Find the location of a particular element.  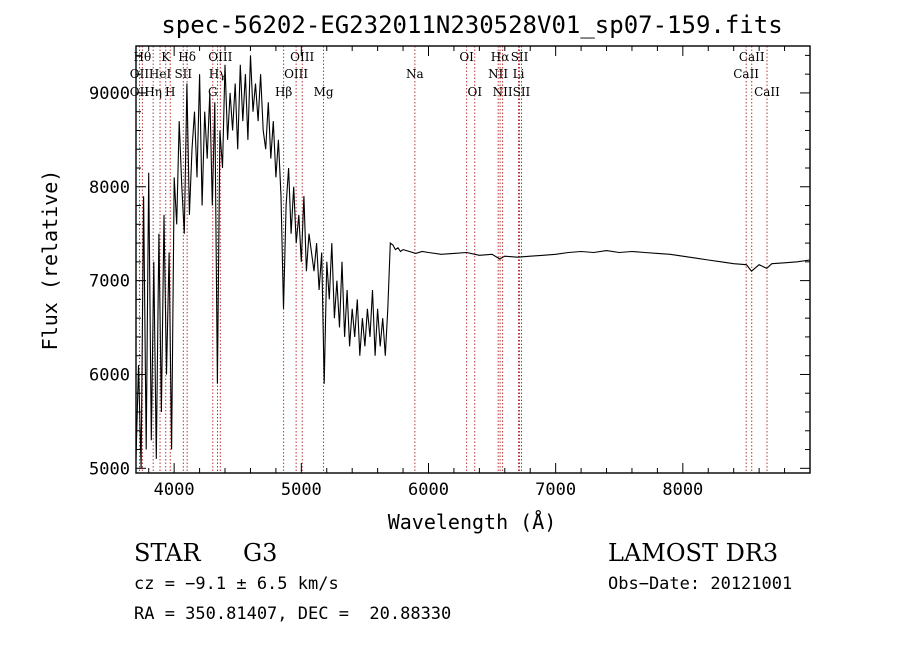

spectral-line-label: K is located at coordinates (166, 57).